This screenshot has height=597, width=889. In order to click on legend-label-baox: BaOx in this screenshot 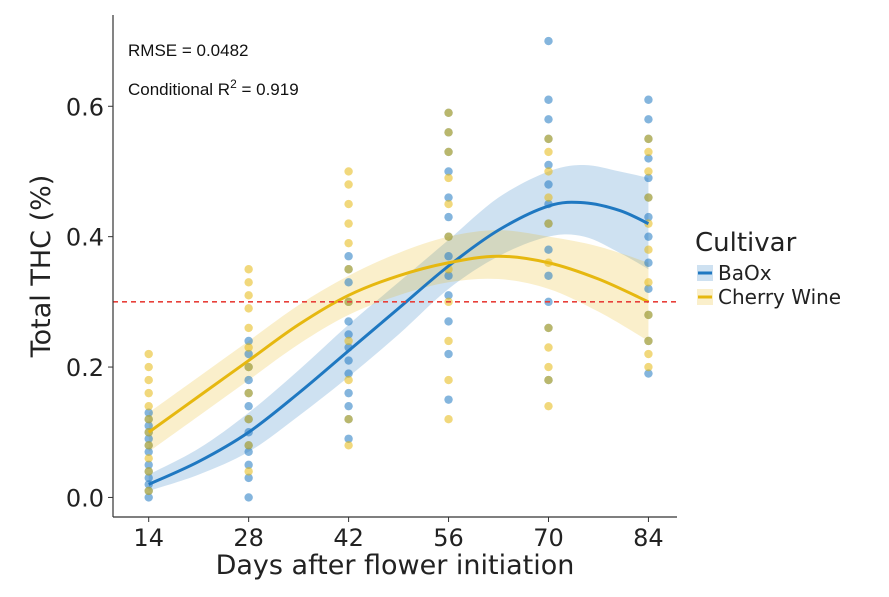, I will do `click(745, 273)`.